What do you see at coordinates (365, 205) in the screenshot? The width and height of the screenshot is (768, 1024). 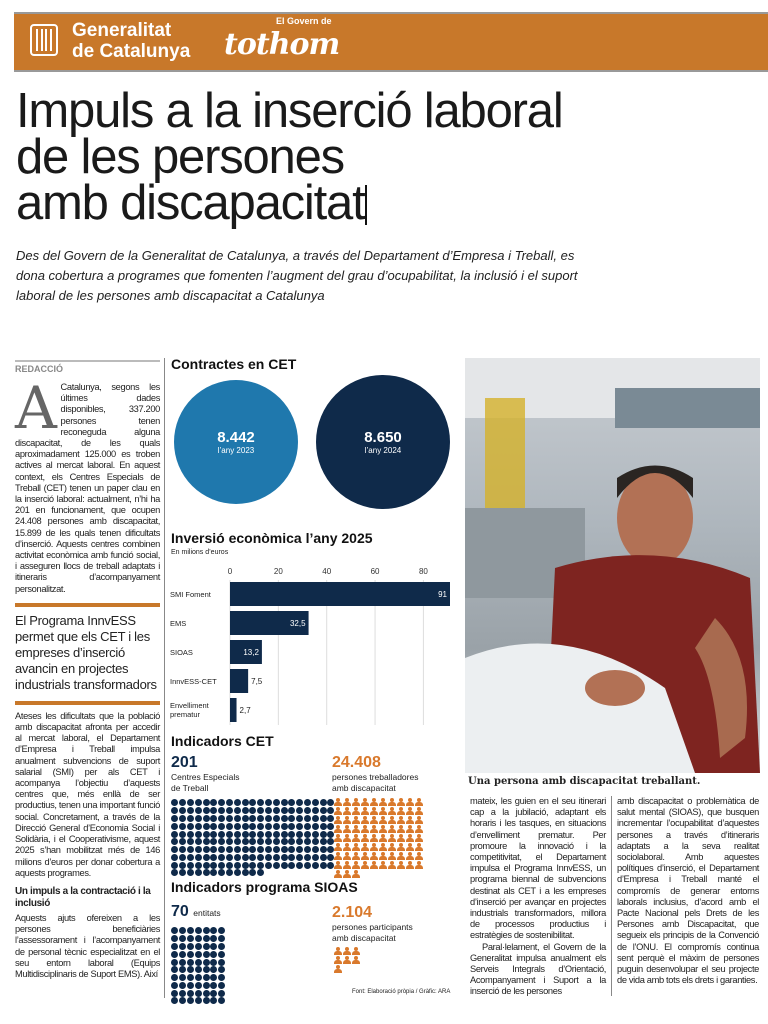 I see `text-cursor` at bounding box center [365, 205].